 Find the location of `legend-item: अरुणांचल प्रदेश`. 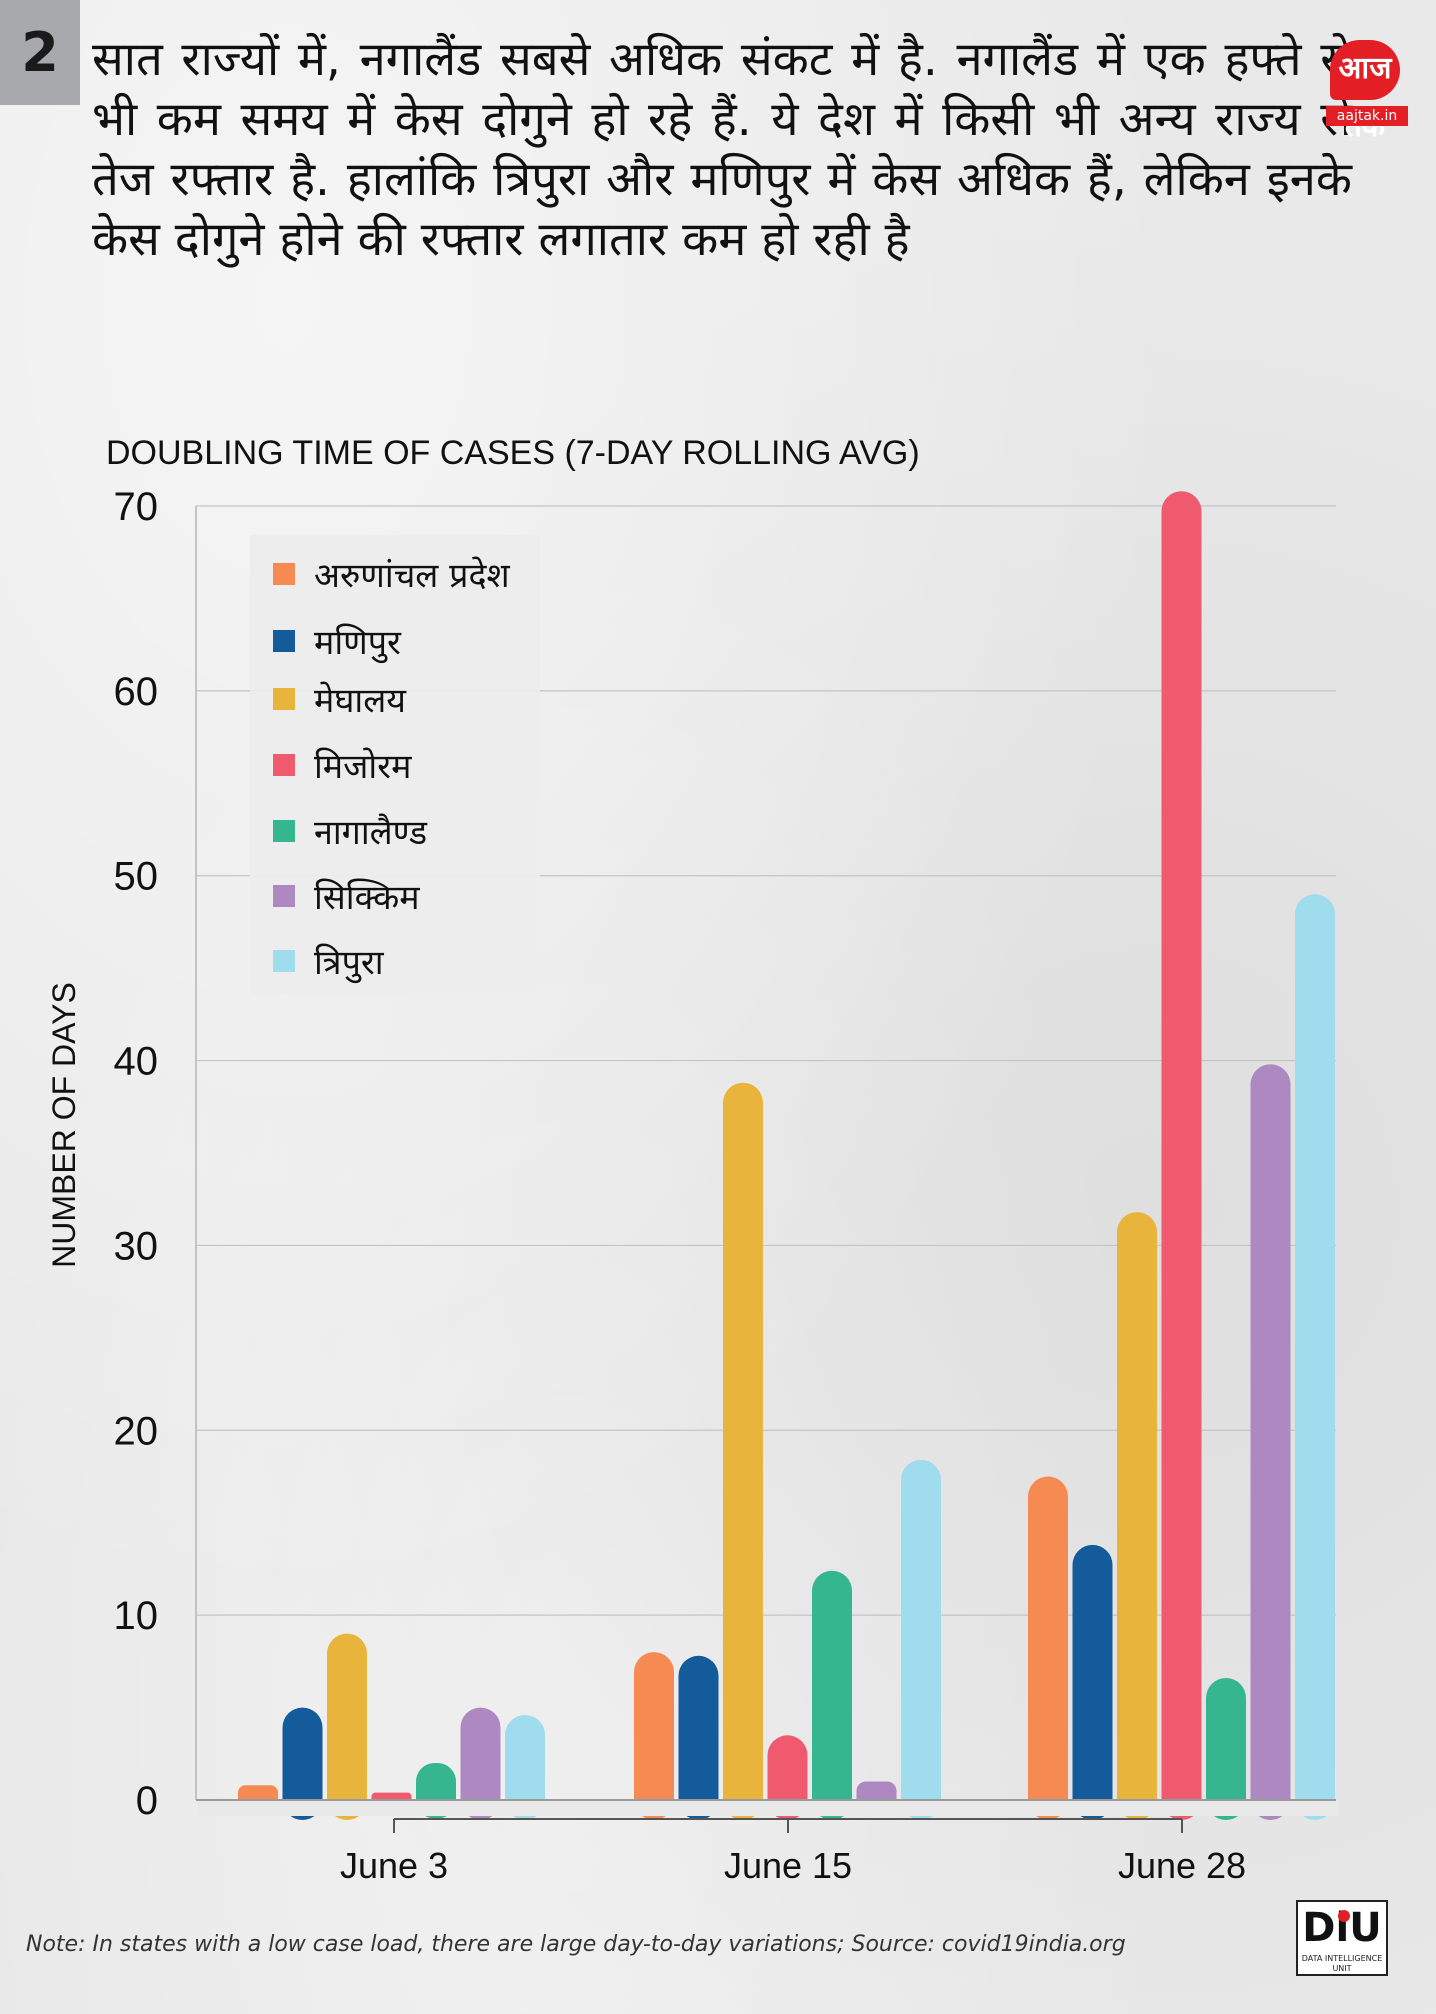

legend-item: अरुणांचल प्रदेश is located at coordinates (392, 576).